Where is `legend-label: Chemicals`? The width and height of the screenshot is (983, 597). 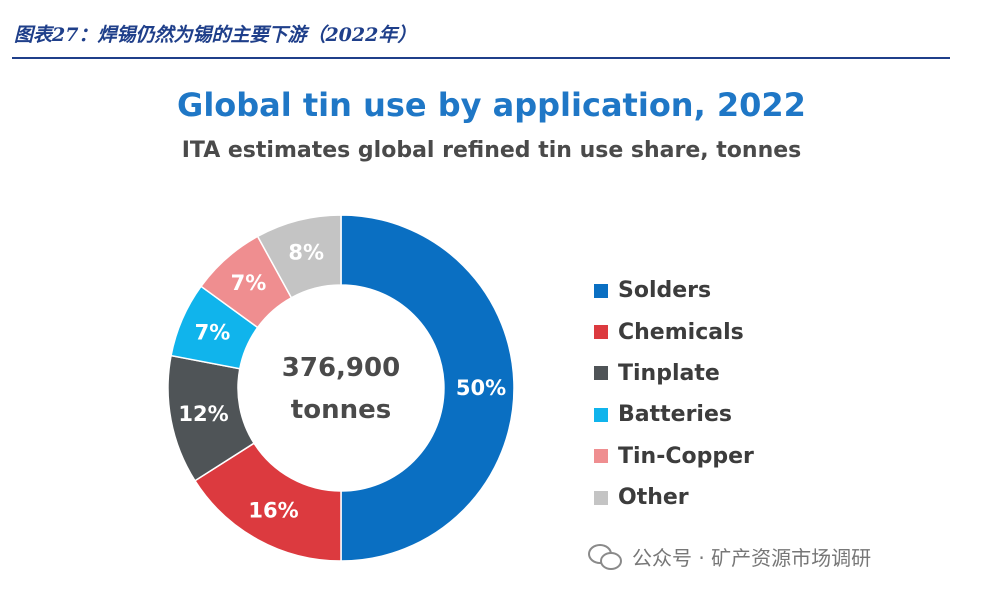
legend-label: Chemicals is located at coordinates (681, 332).